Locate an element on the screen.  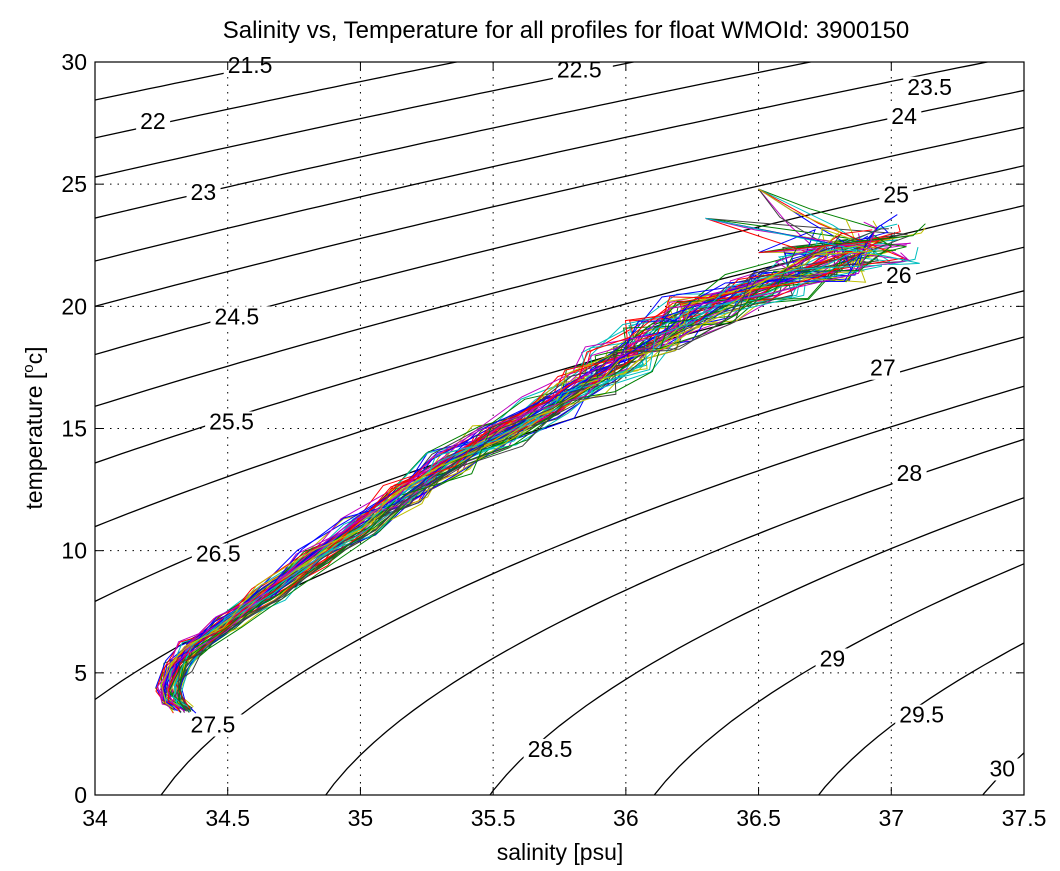
x-tick-label: 34.5 is located at coordinates (227, 818).